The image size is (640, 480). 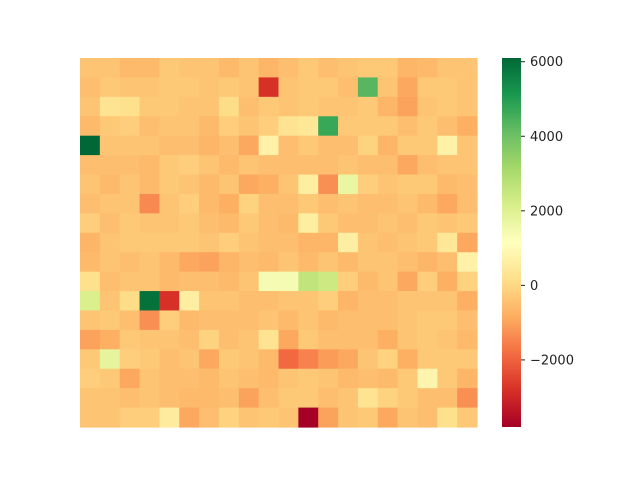 I want to click on heatmap-cell-r16-c4, so click(x=169, y=378).